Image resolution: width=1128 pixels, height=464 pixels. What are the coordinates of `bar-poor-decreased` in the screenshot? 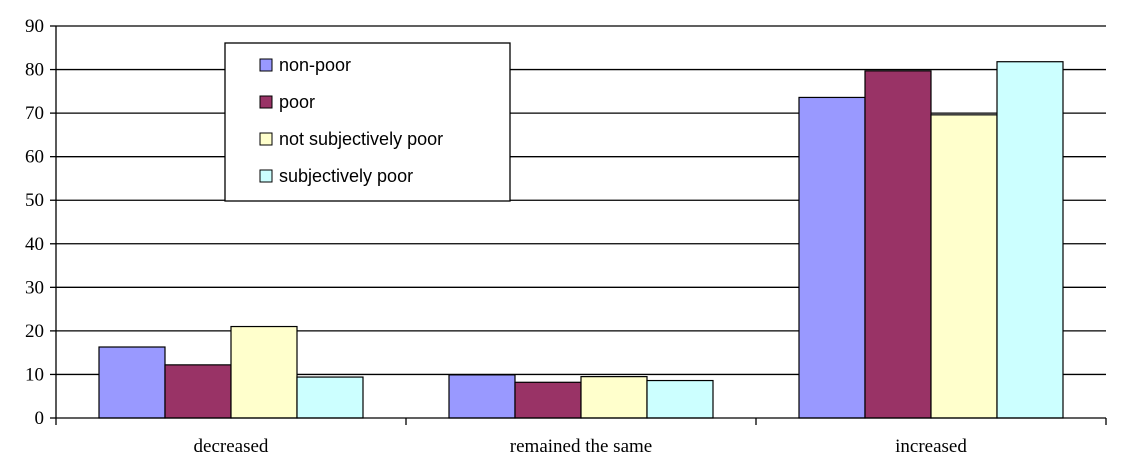 It's located at (198, 391).